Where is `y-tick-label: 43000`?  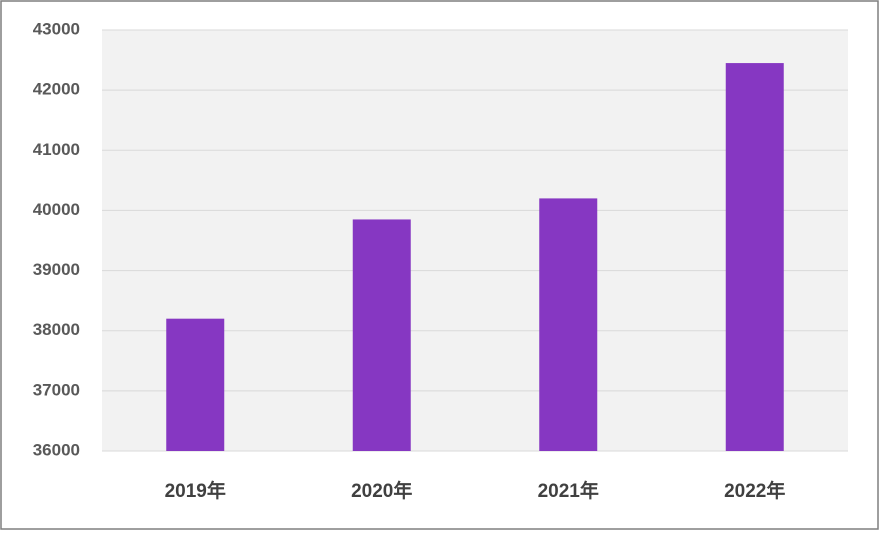
y-tick-label: 43000 is located at coordinates (56, 28).